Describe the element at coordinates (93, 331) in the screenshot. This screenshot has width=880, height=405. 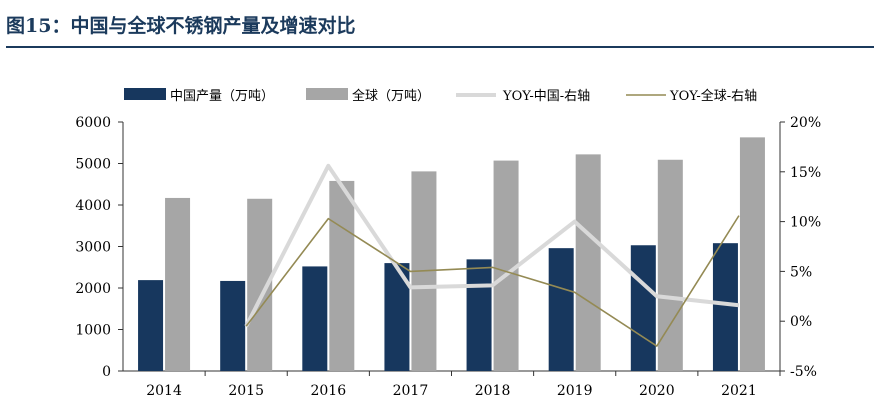
I see `y-left-tick-label: 1000` at that location.